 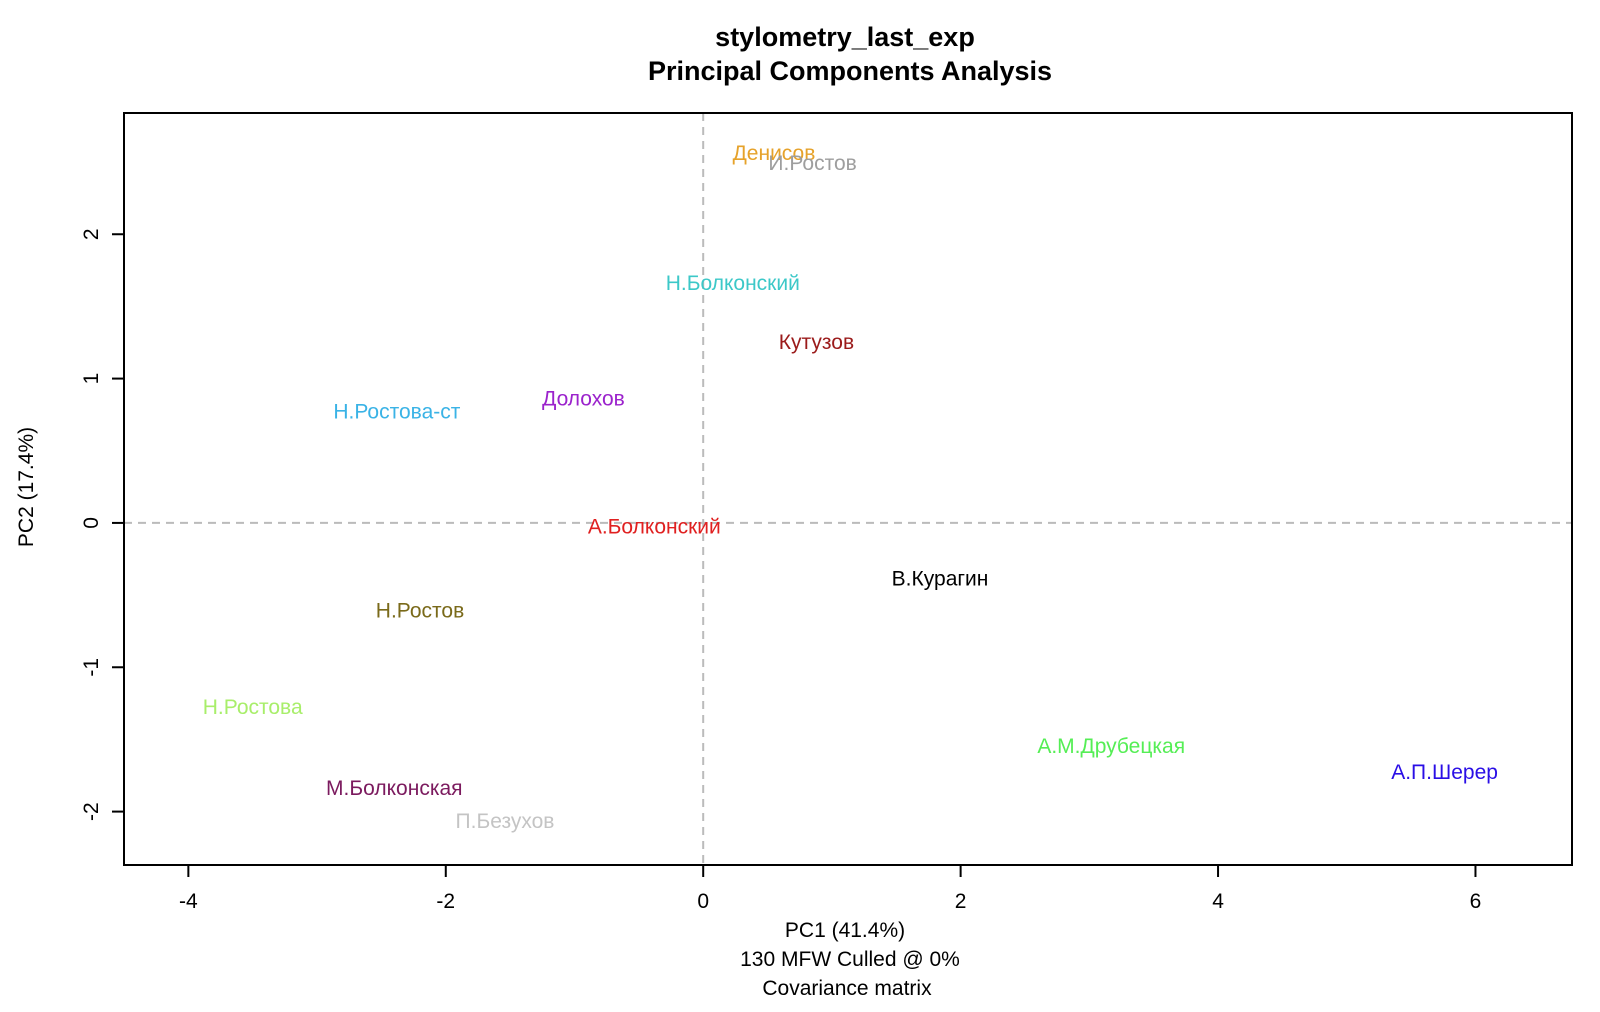 I want to click on x-axis-subtitle-mfw: 130 MFW Culled @ 0%, so click(x=850, y=959).